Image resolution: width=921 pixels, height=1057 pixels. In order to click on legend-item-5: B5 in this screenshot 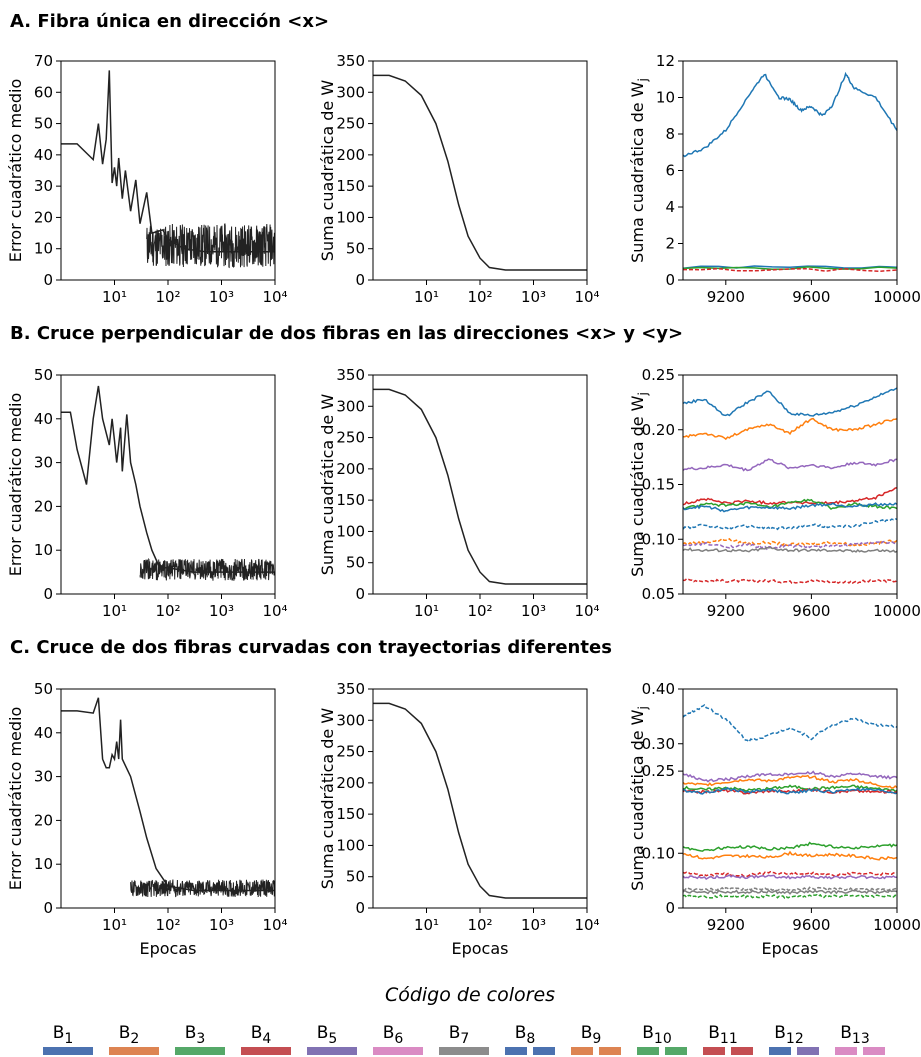, I will do `click(332, 1039)`.